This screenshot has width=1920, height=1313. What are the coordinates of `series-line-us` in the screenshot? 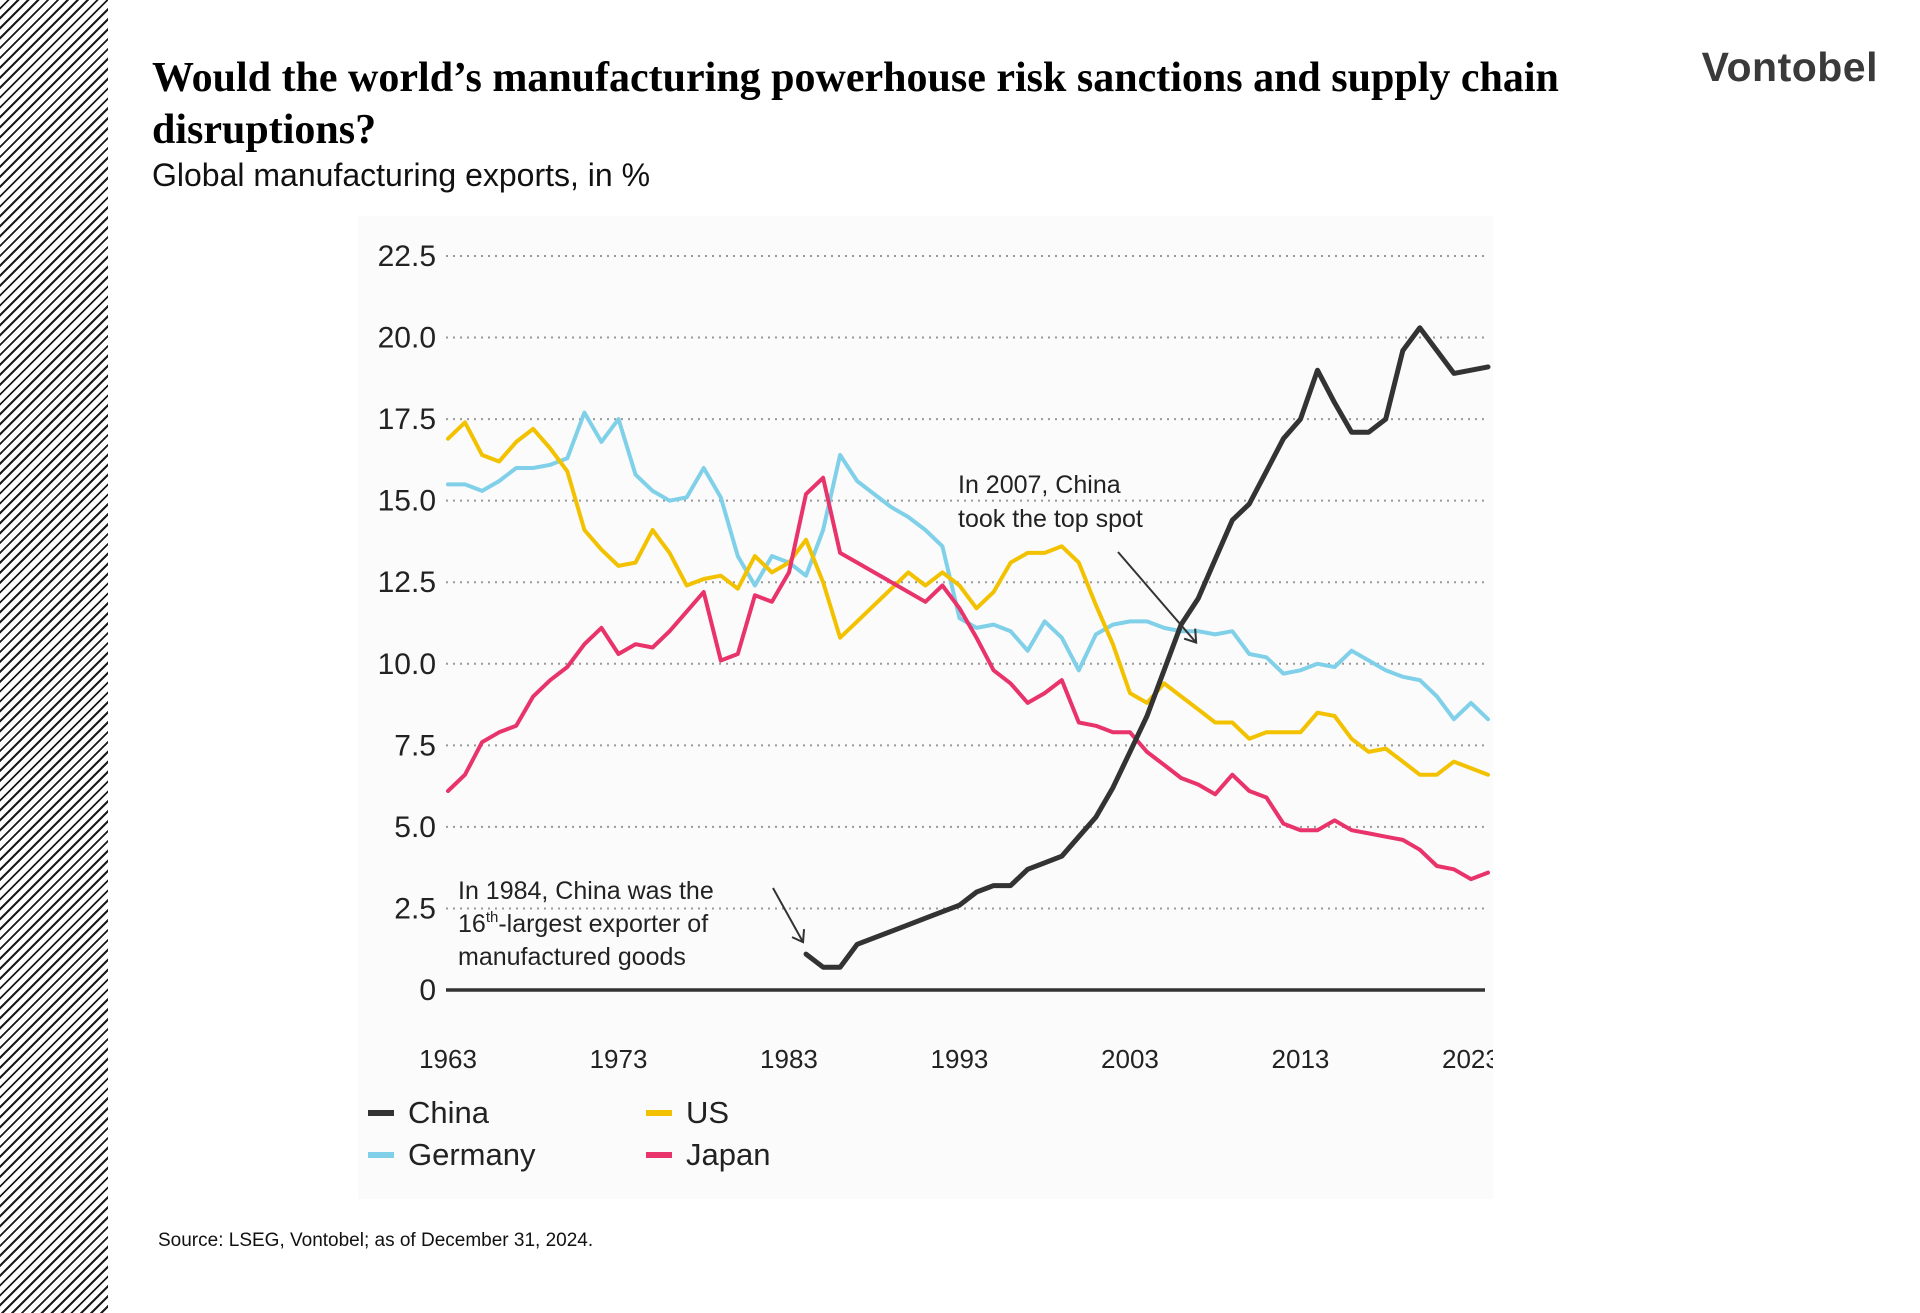 It's located at (968, 598).